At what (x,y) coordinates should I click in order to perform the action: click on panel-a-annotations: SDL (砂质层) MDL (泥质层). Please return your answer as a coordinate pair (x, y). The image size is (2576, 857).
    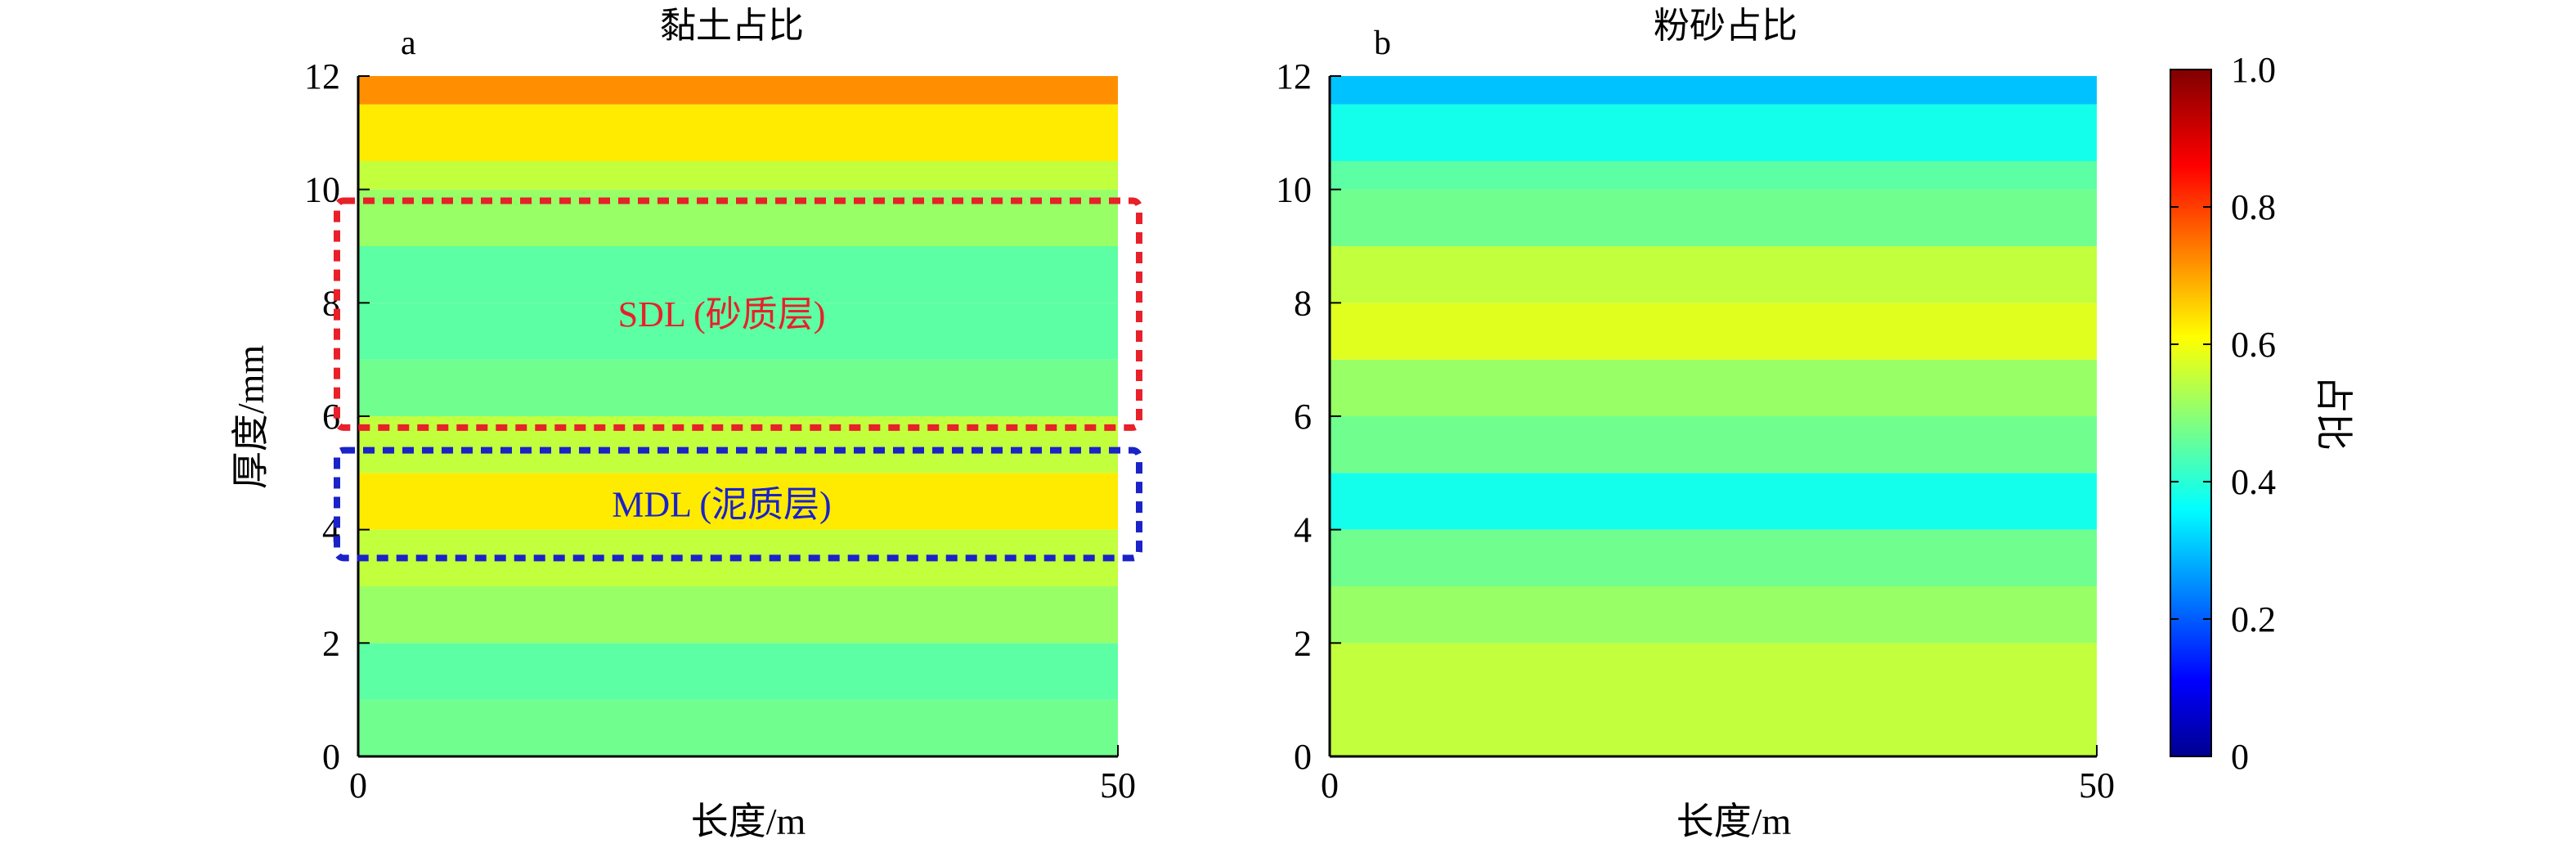
    Looking at the image, I should click on (738, 379).